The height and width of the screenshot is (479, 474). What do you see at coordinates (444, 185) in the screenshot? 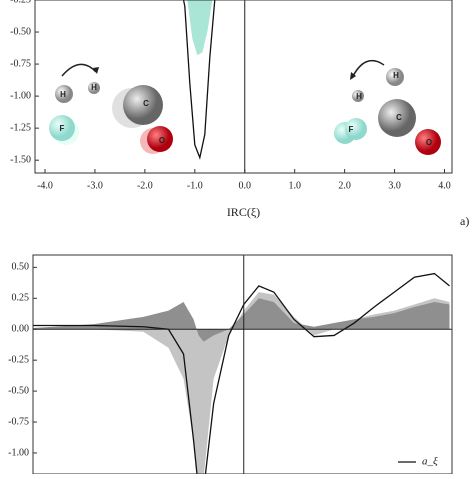
I see `x-tick-label: 4.0` at bounding box center [444, 185].